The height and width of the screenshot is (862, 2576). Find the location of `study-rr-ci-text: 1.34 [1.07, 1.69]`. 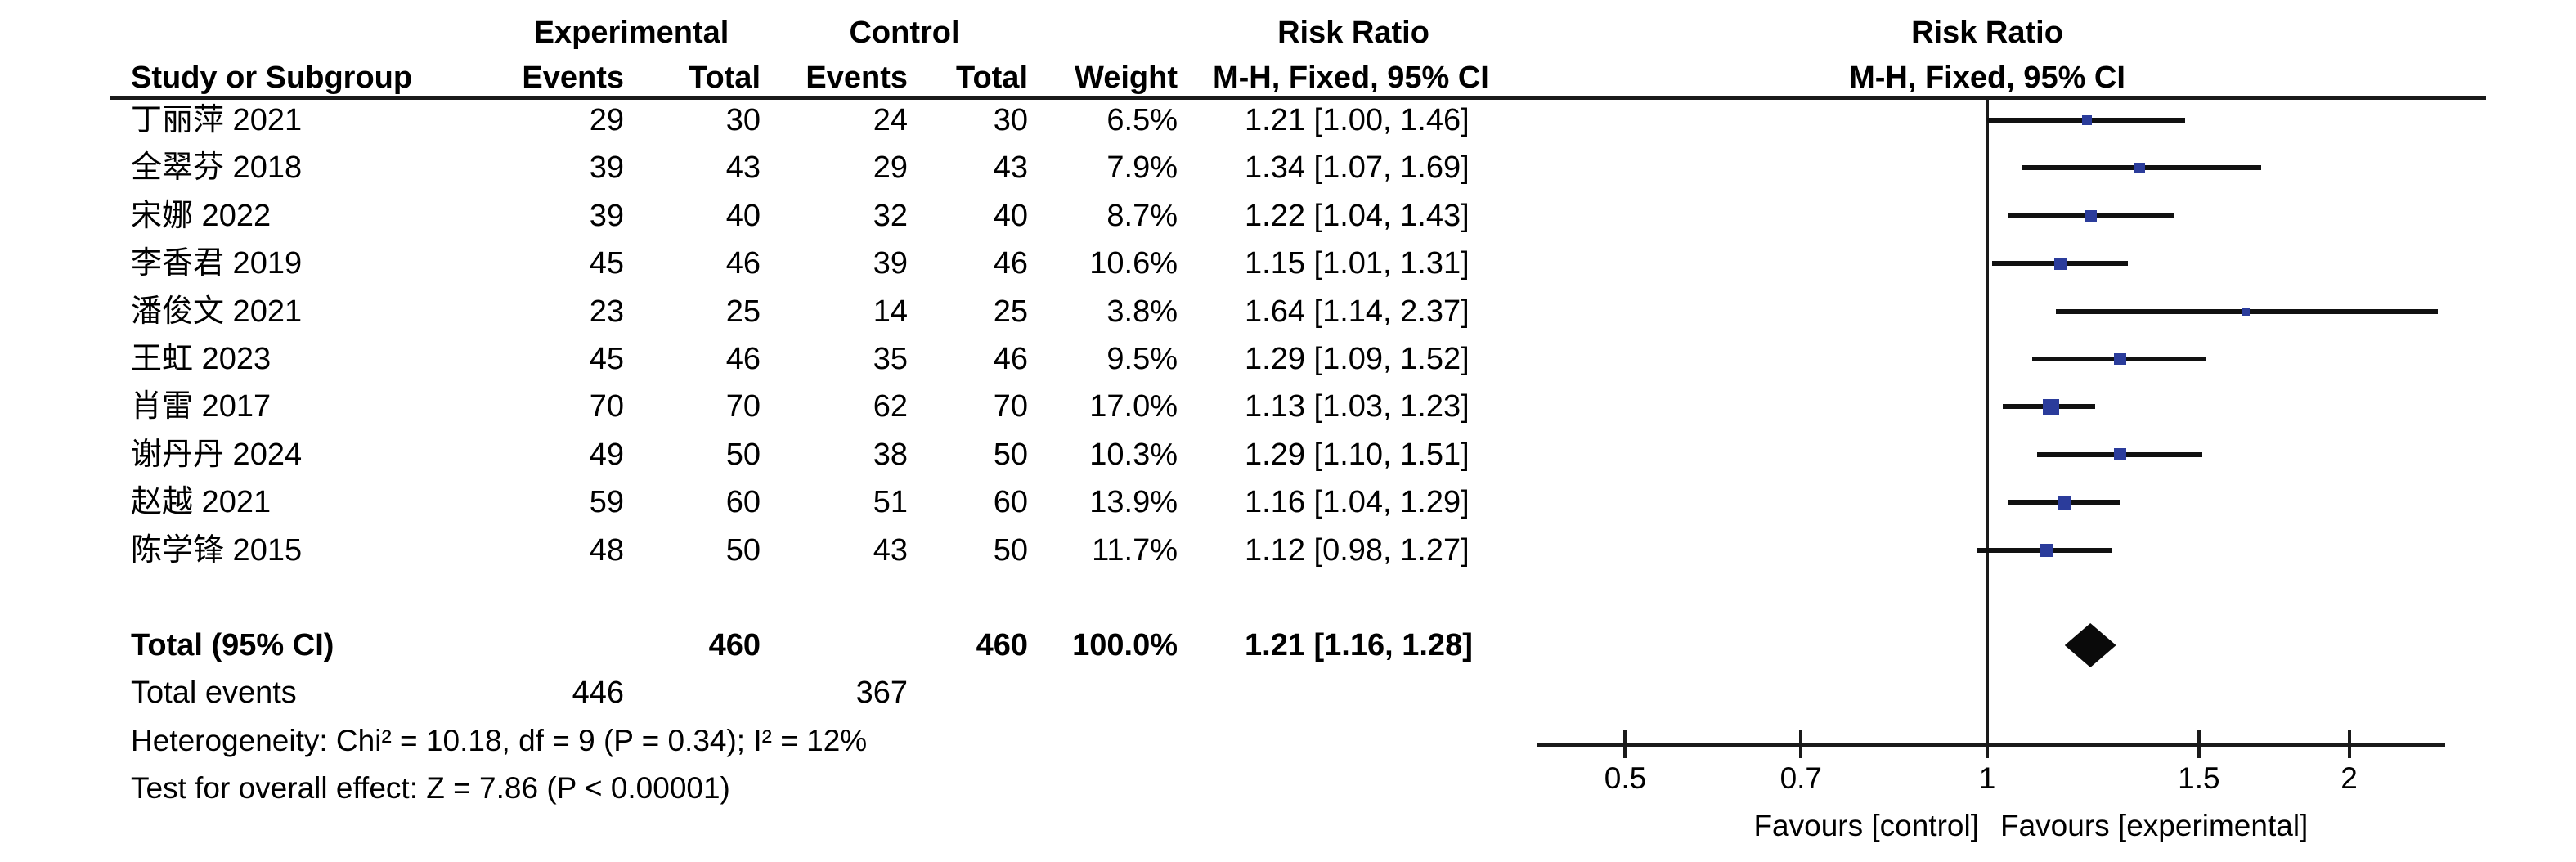

study-rr-ci-text: 1.34 [1.07, 1.69] is located at coordinates (1357, 168).